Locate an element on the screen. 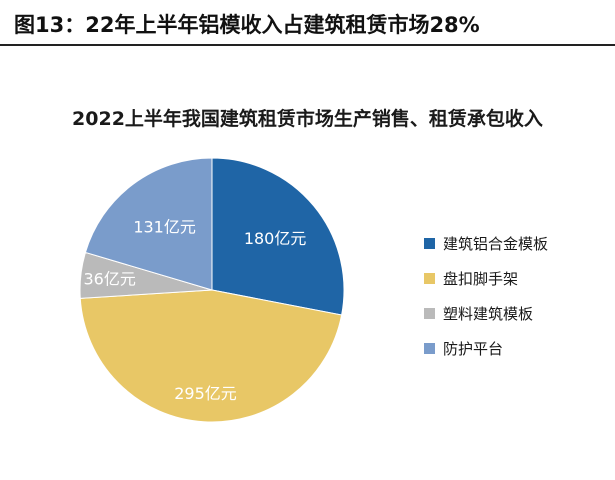 This screenshot has width=615, height=480. legend-item-aluminum-formwork: 建筑铝合金模板 is located at coordinates (486, 243).